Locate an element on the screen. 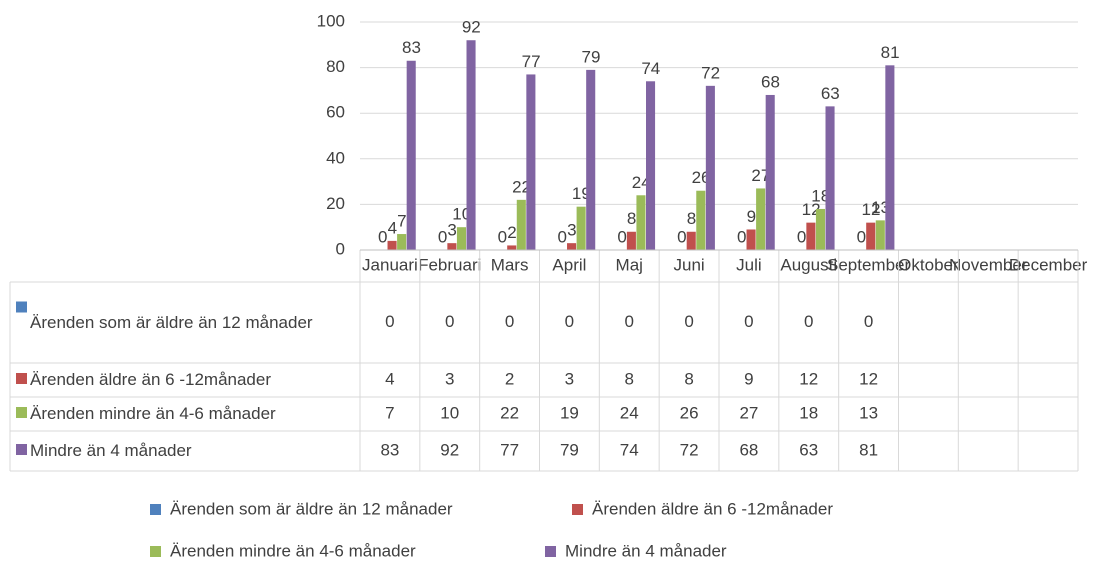 The width and height of the screenshot is (1102, 564). table-cell: 22 is located at coordinates (509, 412).